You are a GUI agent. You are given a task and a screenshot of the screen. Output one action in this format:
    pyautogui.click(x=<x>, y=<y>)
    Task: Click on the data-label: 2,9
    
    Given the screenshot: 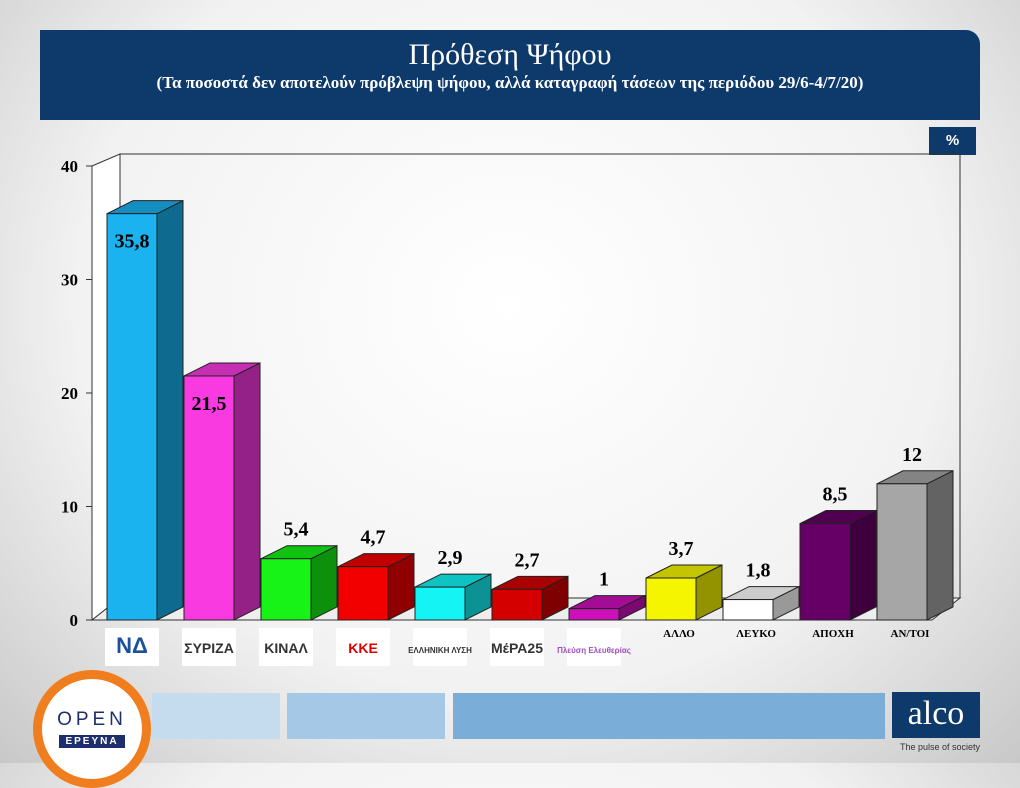 What is the action you would take?
    pyautogui.click(x=450, y=558)
    